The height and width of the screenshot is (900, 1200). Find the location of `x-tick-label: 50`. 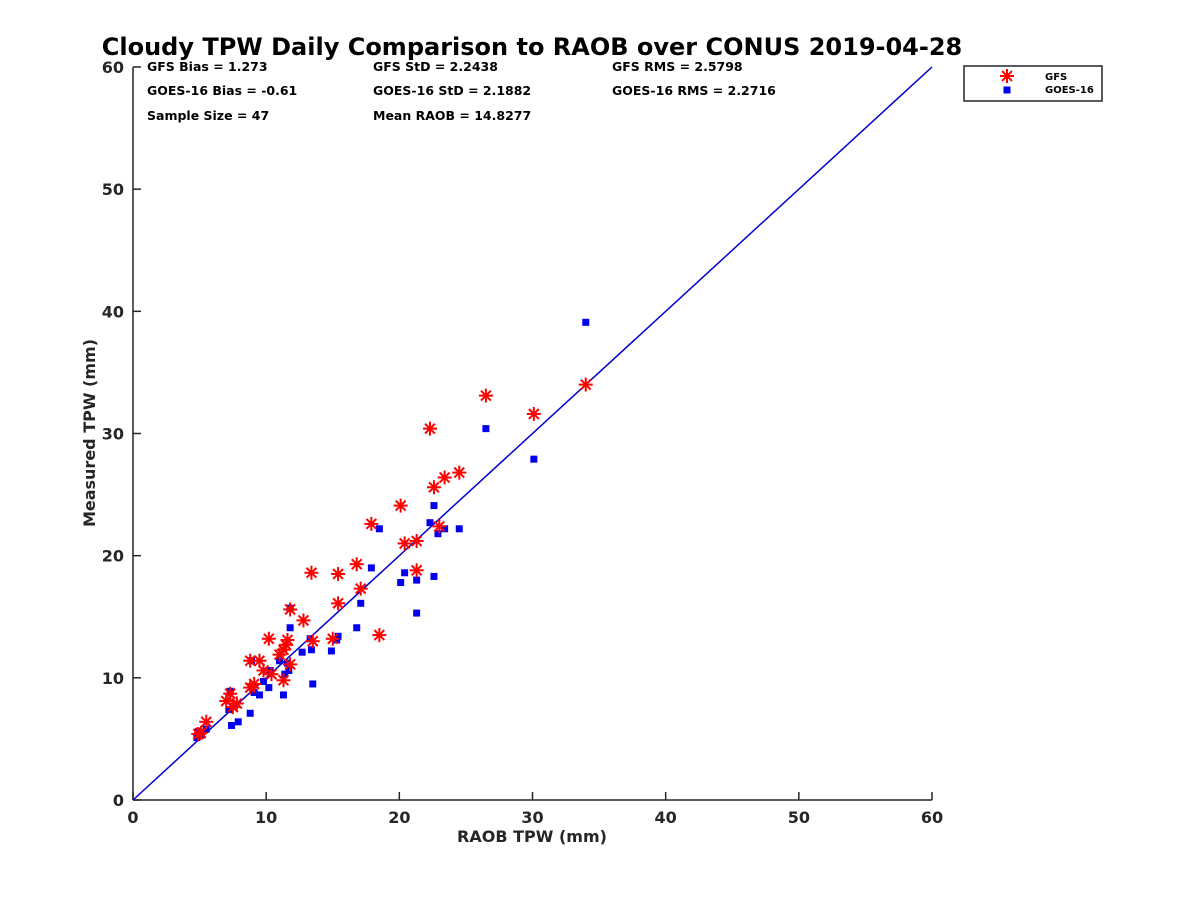

x-tick-label: 50 is located at coordinates (799, 817).